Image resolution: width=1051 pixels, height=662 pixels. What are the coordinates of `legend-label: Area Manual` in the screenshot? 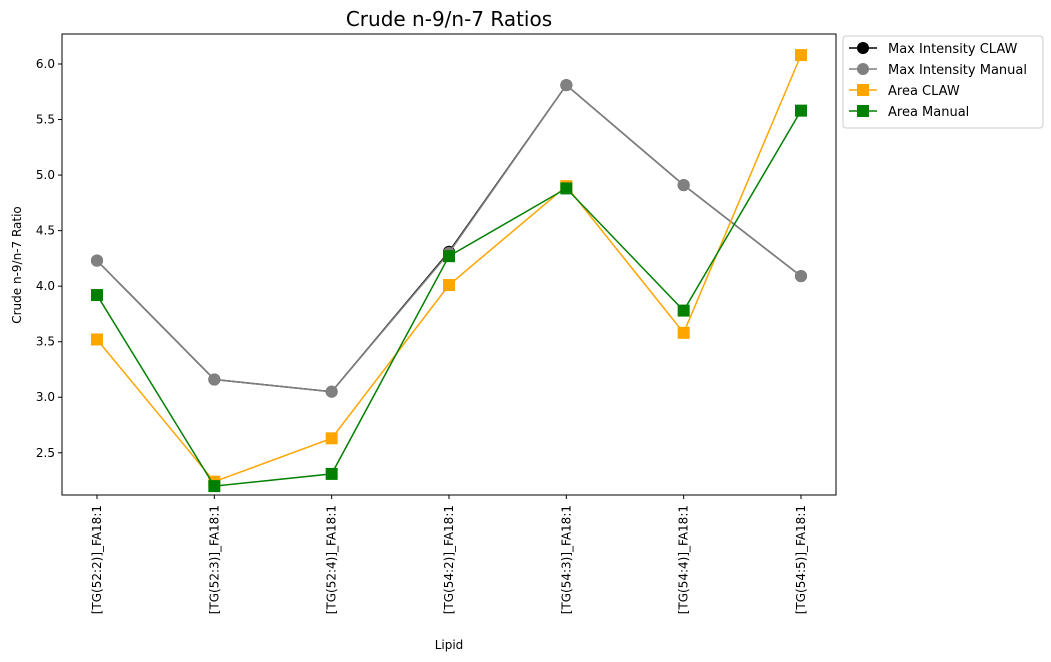 It's located at (928, 112).